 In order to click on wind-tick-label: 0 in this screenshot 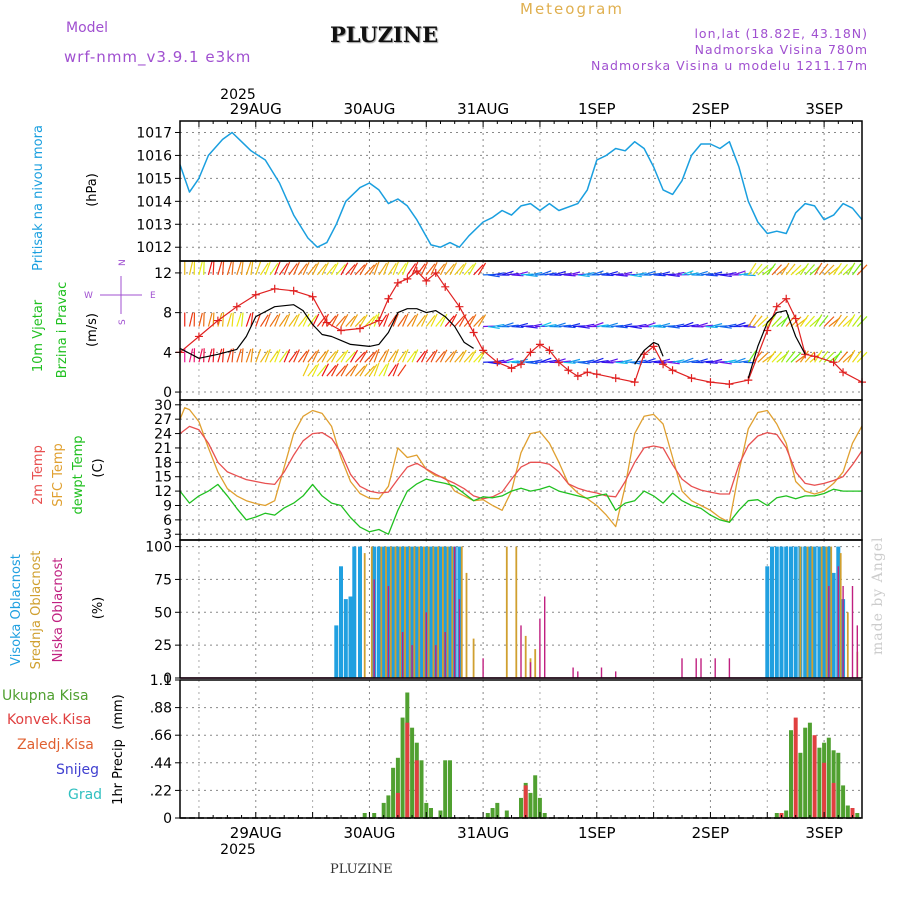, I will do `click(167, 393)`.